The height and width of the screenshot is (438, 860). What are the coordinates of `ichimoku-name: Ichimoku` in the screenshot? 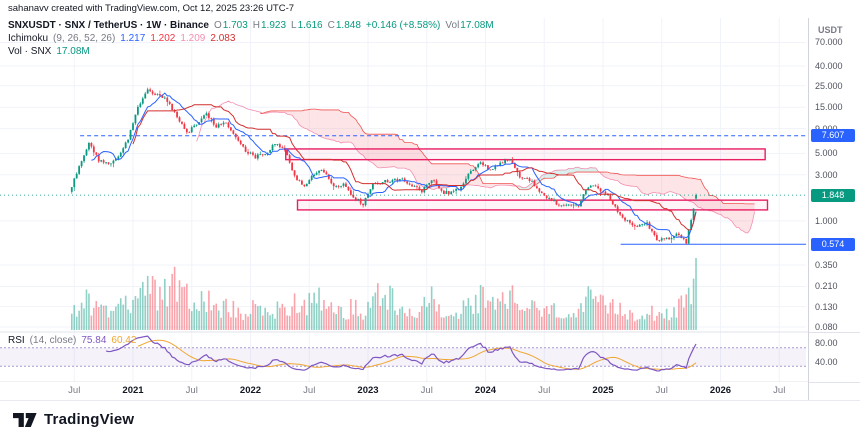 It's located at (28, 38).